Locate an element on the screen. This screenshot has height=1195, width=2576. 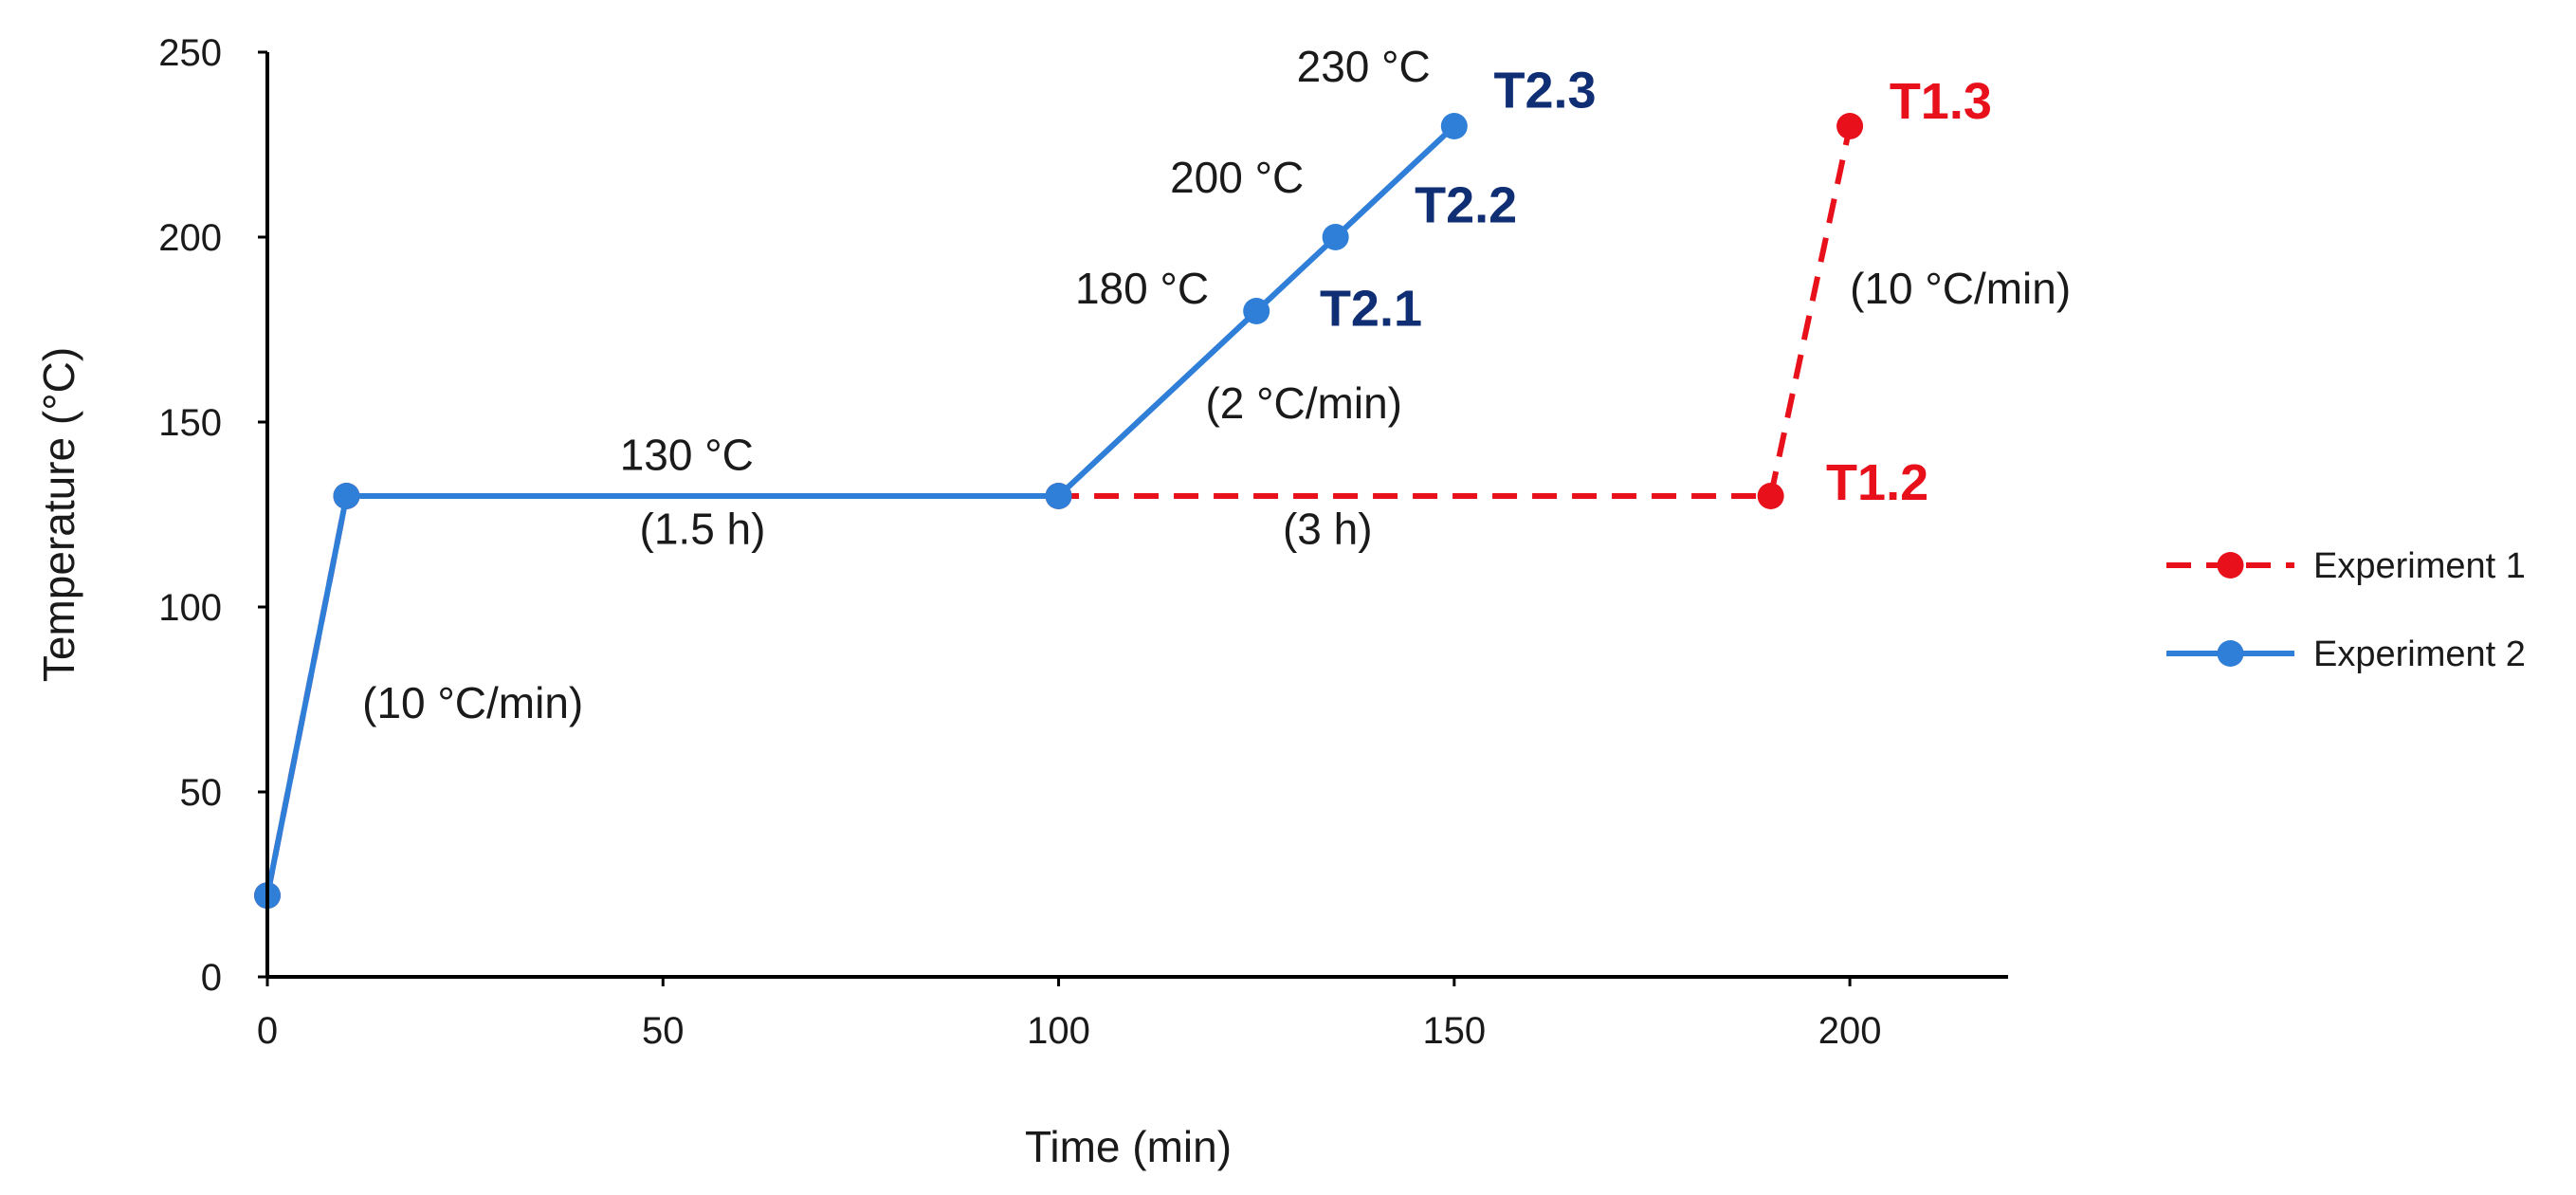
annotation-label: 130 °C is located at coordinates (687, 455).